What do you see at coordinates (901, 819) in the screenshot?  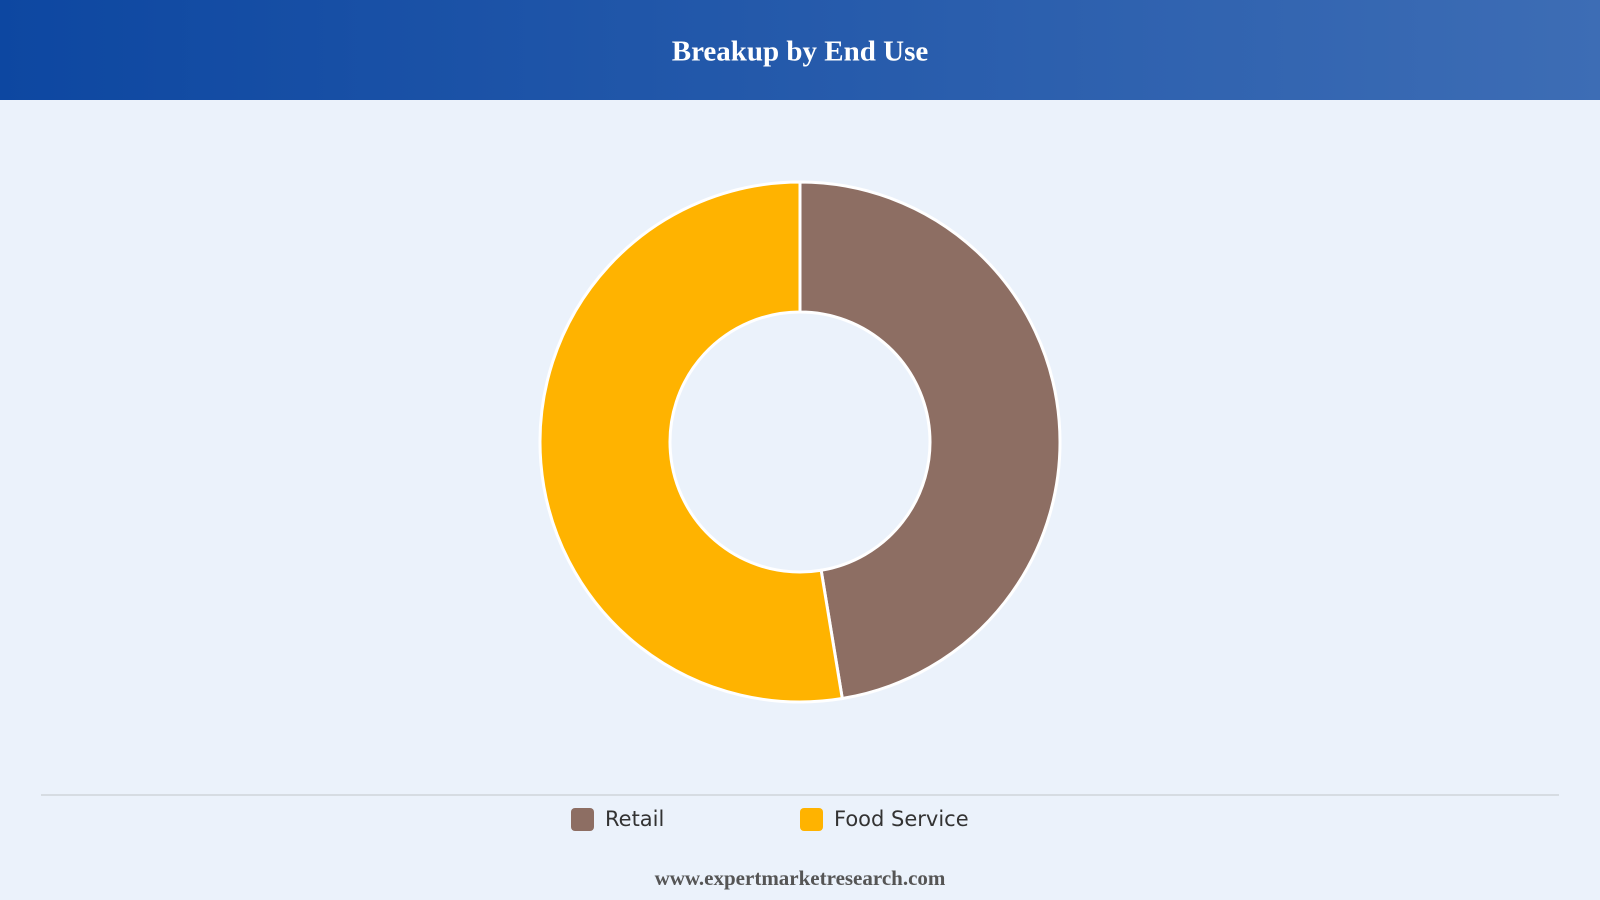 I see `legend-label: Food Service` at bounding box center [901, 819].